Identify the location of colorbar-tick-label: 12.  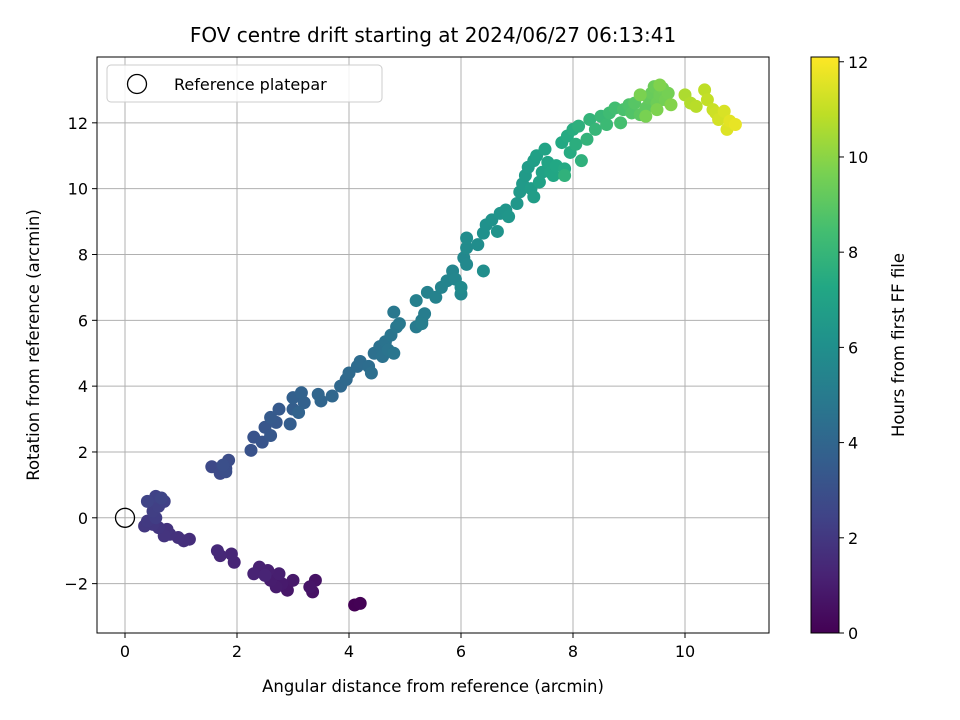
(858, 62).